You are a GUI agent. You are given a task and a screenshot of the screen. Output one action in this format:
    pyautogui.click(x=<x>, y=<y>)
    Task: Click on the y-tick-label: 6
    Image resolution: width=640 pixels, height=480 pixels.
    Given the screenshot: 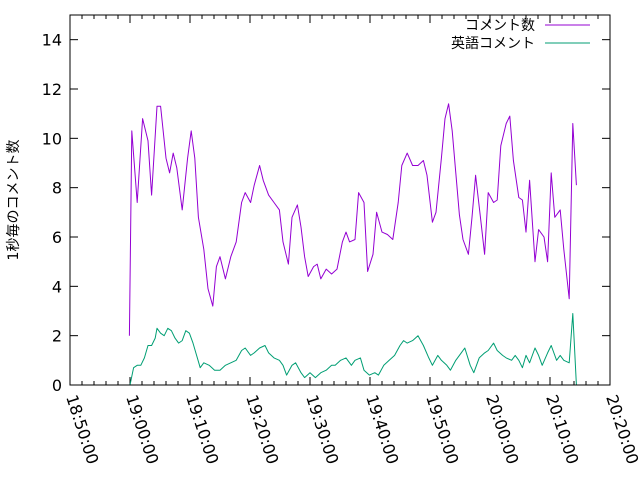 What is the action you would take?
    pyautogui.click(x=57, y=237)
    